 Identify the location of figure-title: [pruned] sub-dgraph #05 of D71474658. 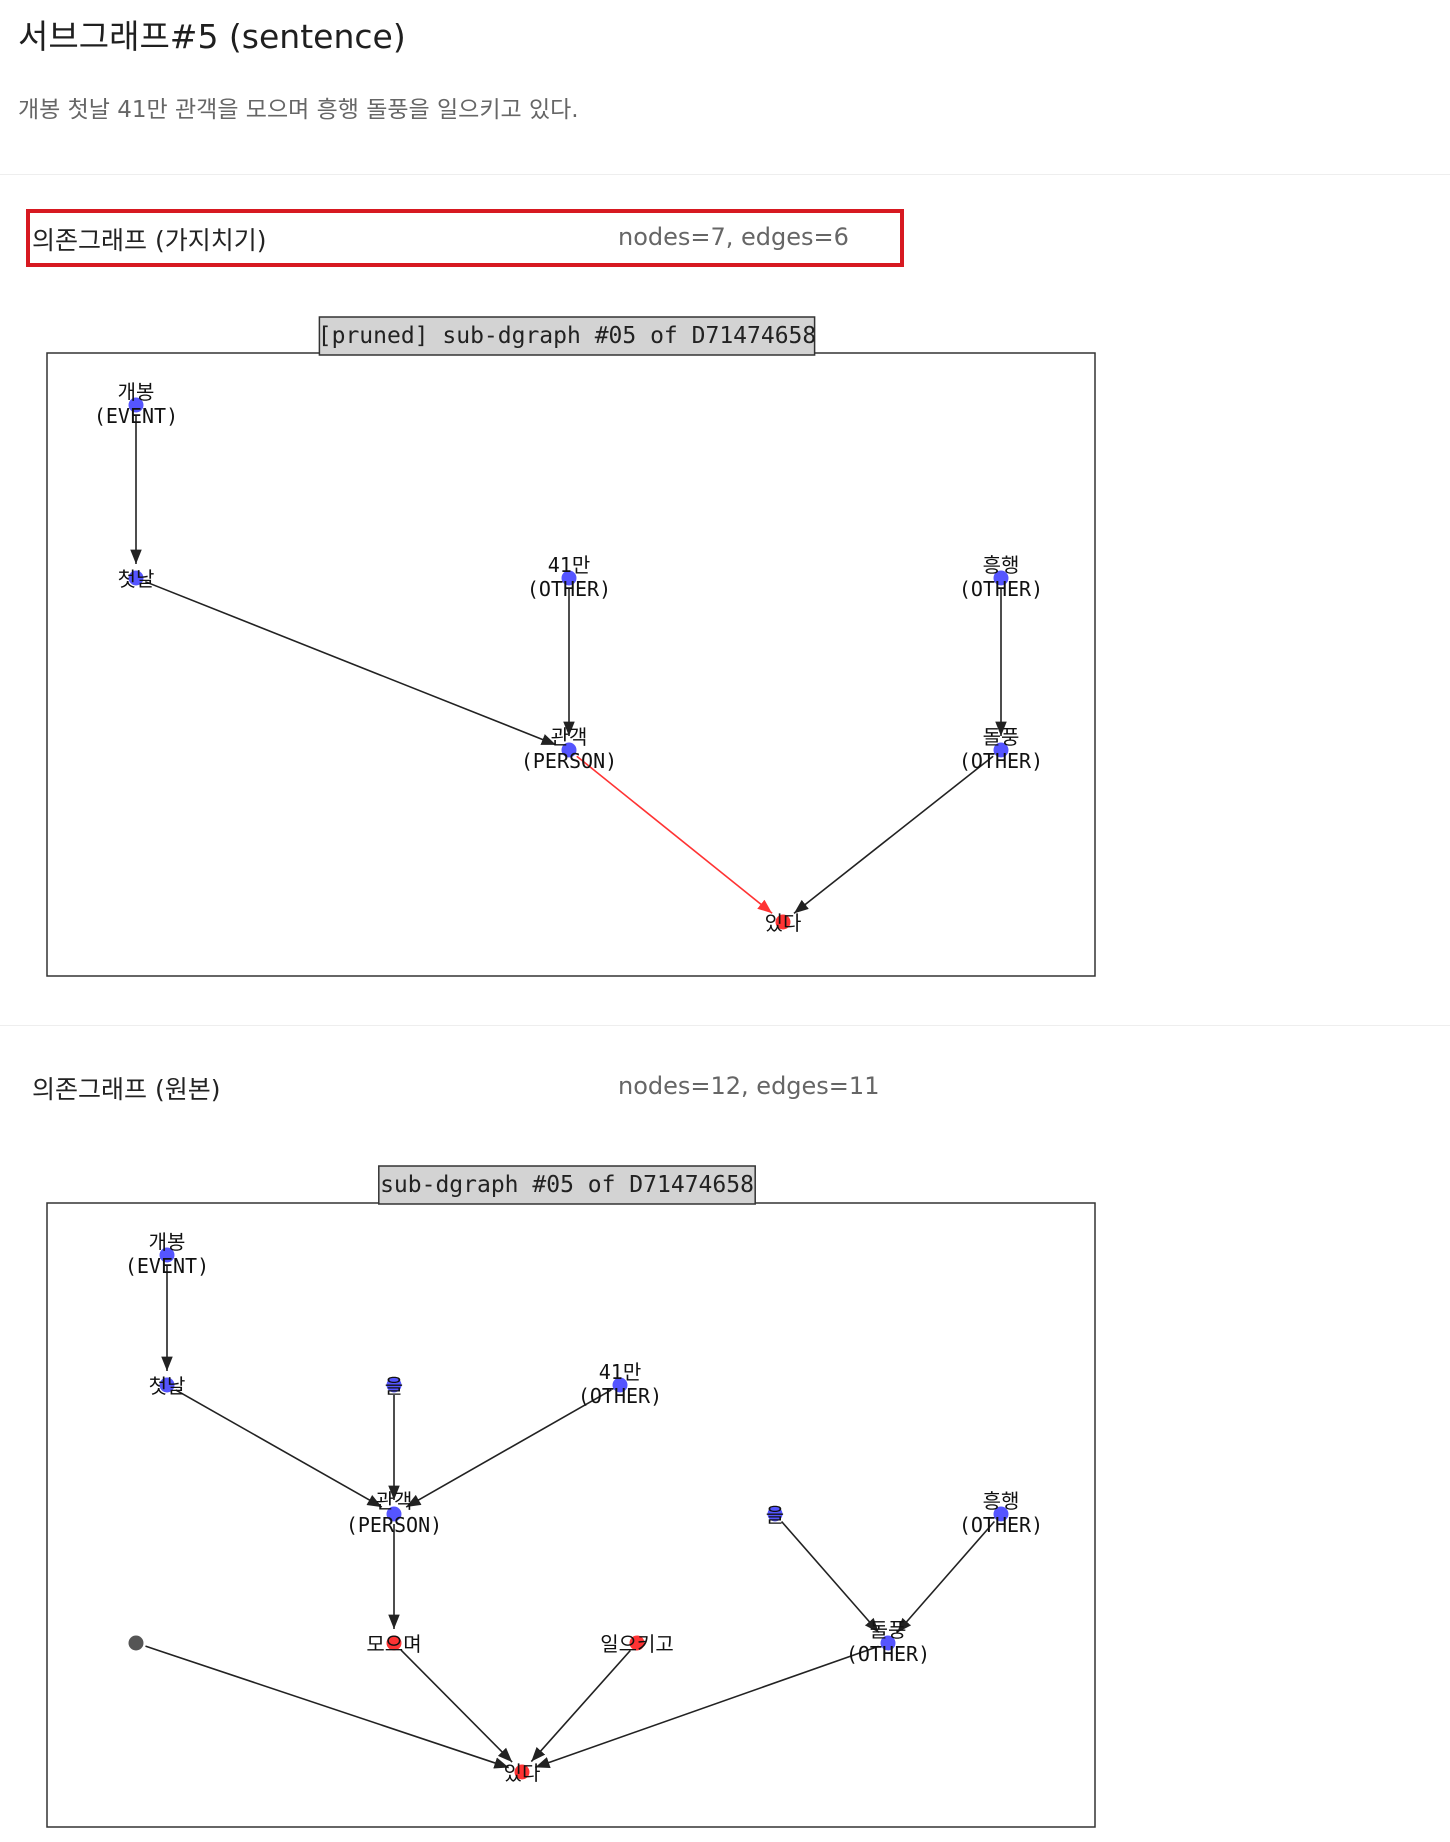
(567, 336).